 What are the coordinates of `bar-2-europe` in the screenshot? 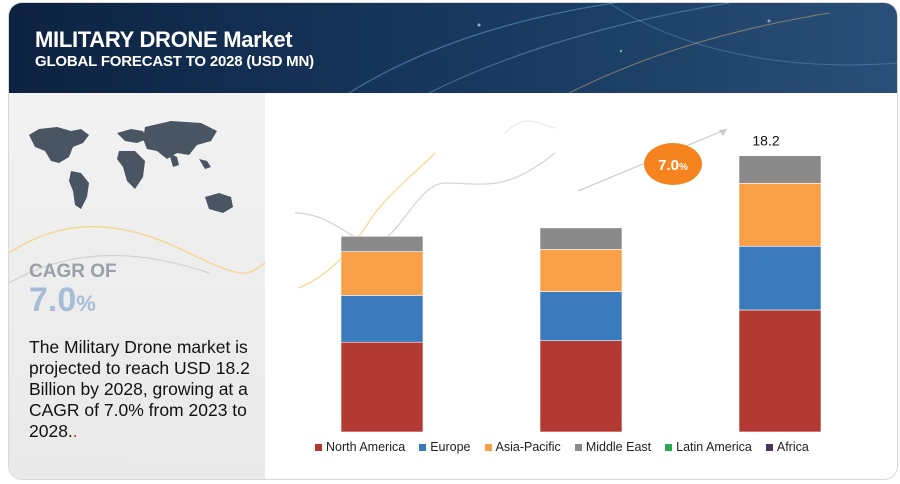 It's located at (581, 316).